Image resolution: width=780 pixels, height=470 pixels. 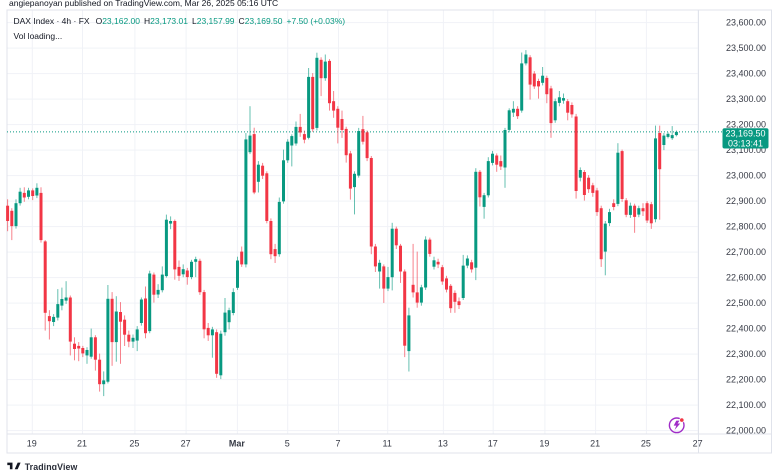 I want to click on svg-text: 5, so click(x=287, y=444).